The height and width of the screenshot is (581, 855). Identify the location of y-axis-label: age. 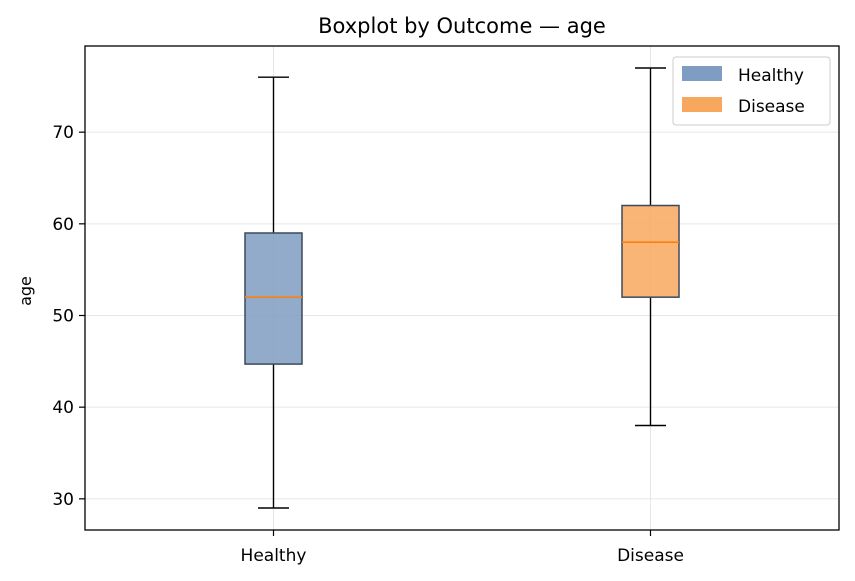
(25, 291).